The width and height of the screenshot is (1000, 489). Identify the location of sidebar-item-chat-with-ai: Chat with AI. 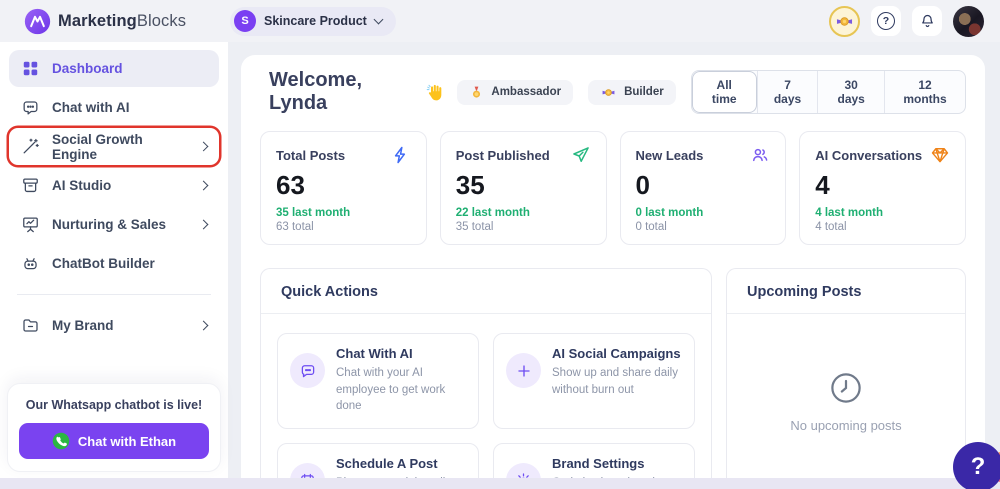
(114, 107).